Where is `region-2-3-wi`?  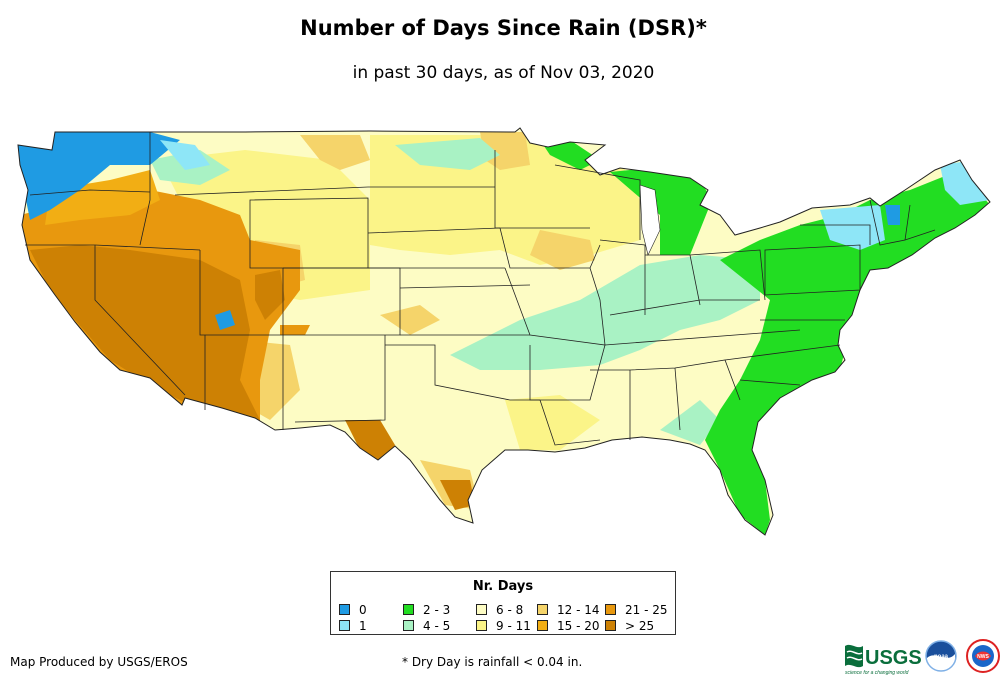
region-2-3-wi is located at coordinates (570, 155).